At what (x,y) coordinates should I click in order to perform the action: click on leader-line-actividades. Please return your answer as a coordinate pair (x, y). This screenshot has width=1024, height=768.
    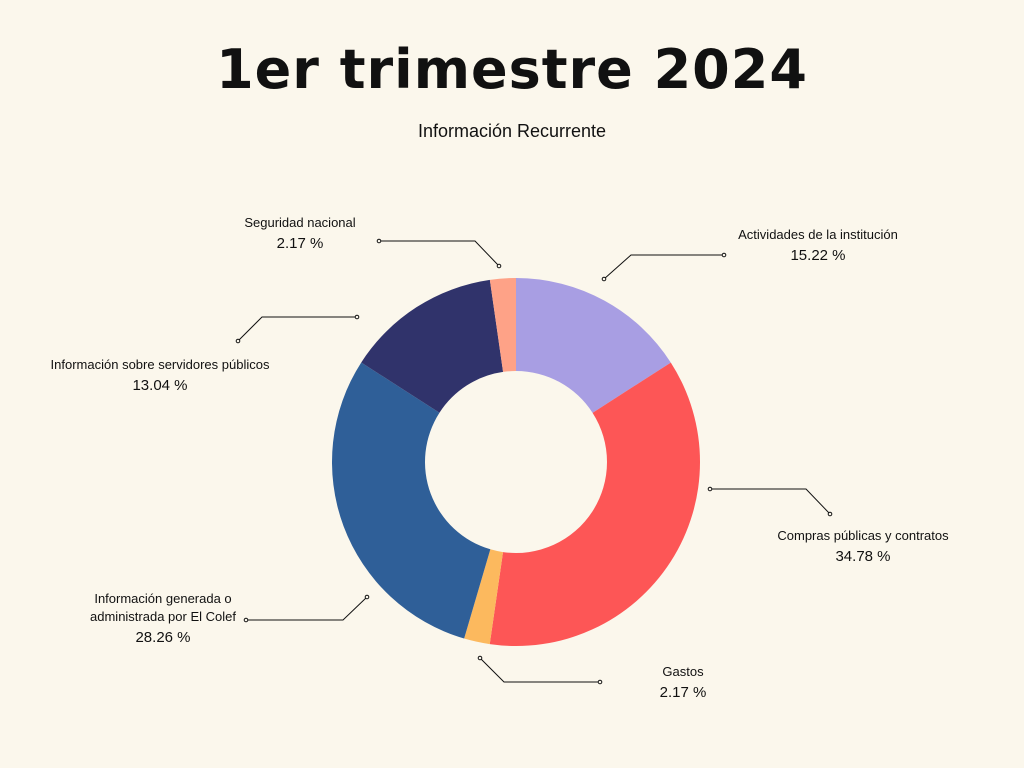
    Looking at the image, I should click on (663, 267).